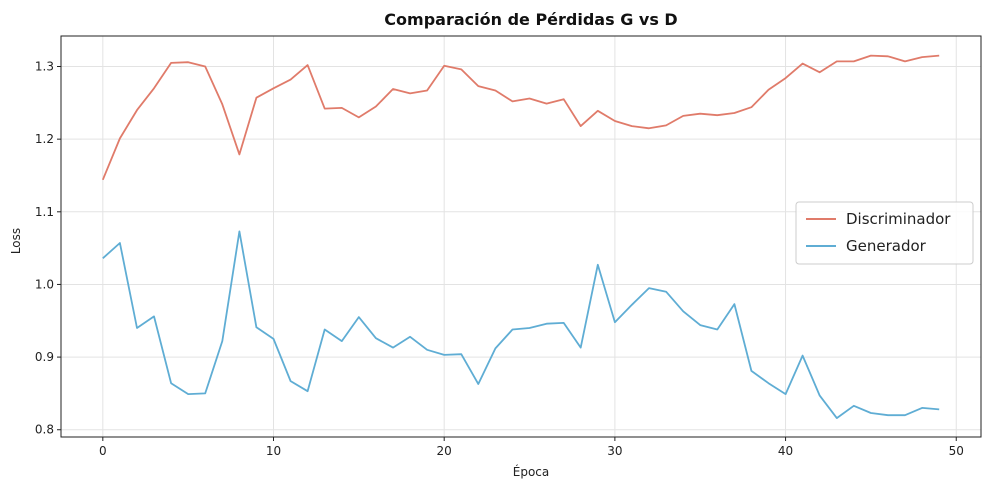 This screenshot has height=490, width=989. I want to click on x-tick-label: 20, so click(444, 451).